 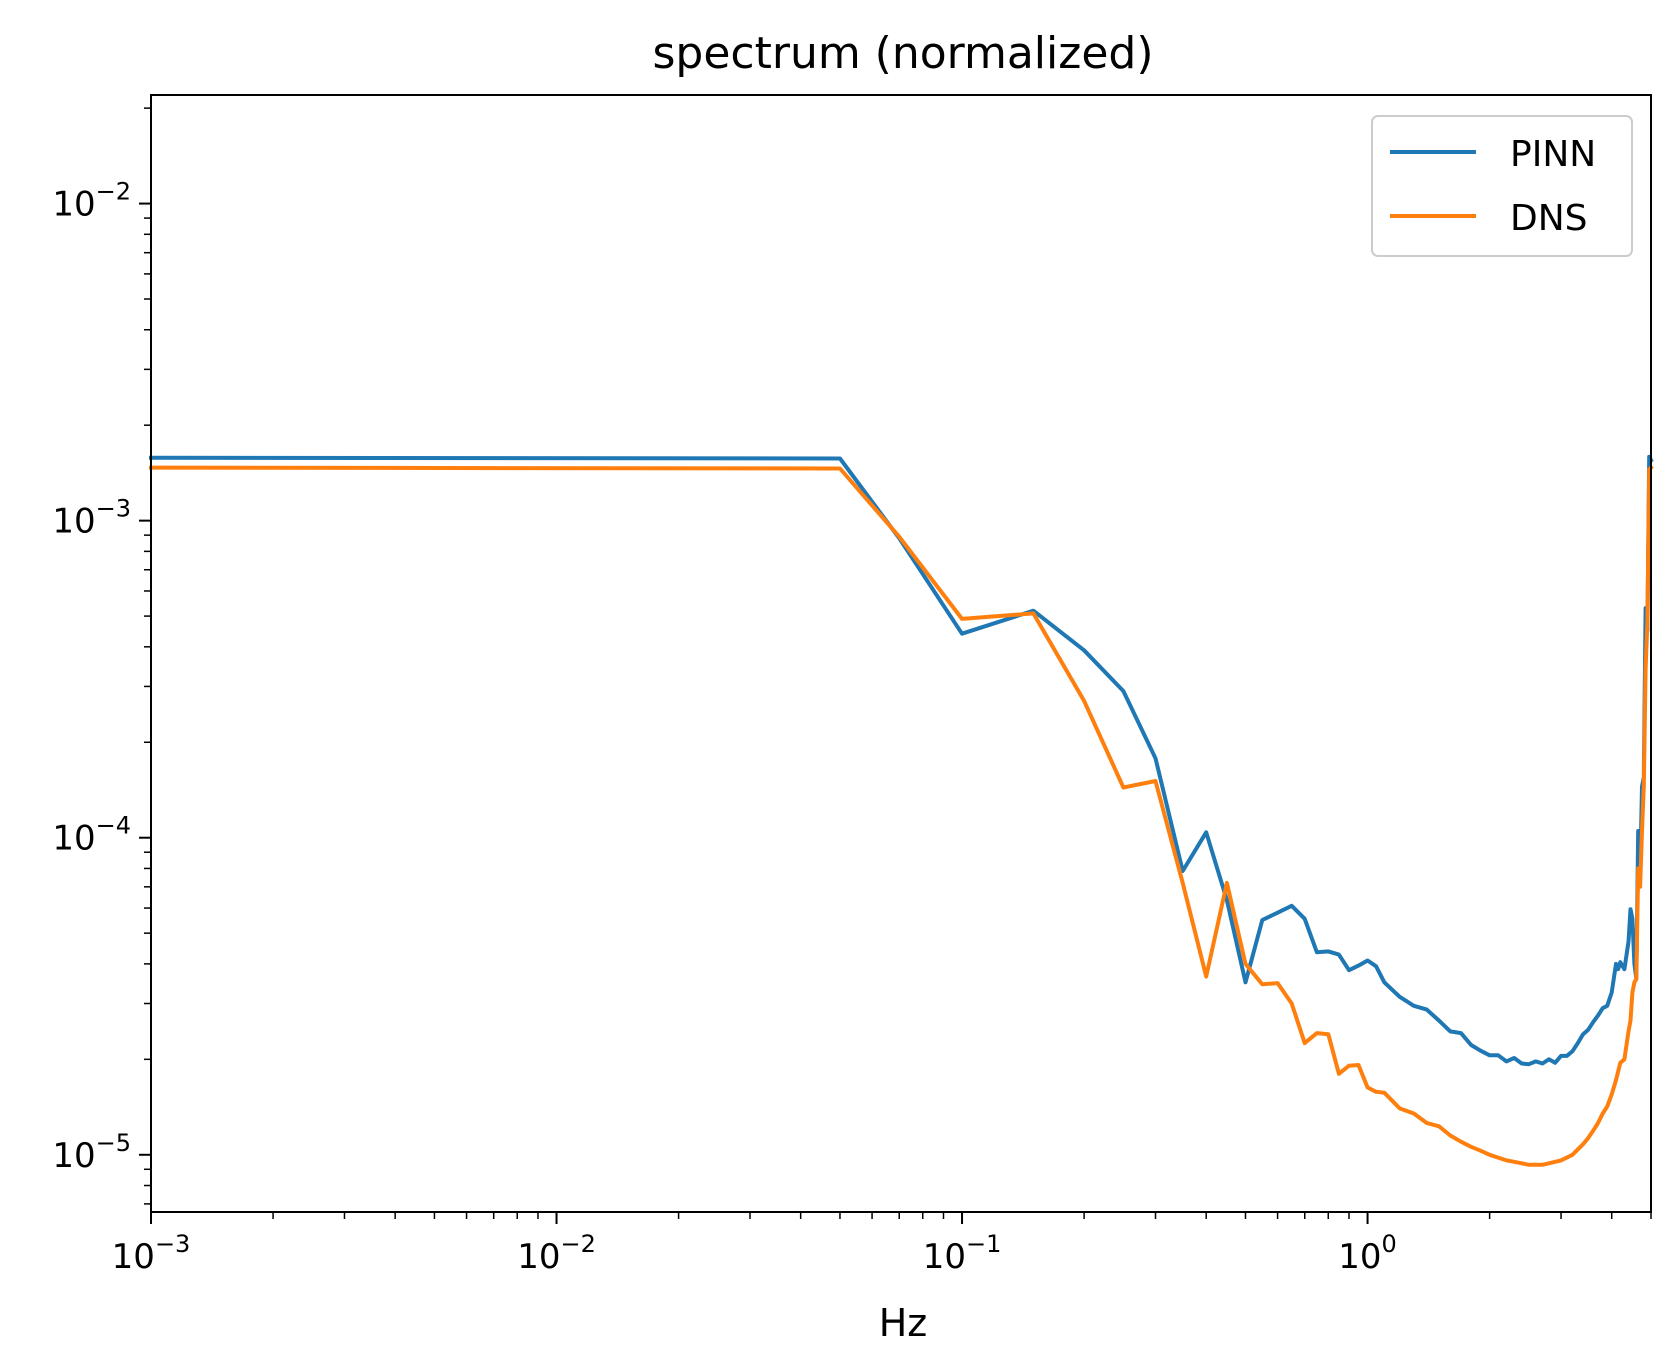 What do you see at coordinates (962, 1253) in the screenshot?
I see `x-tick-label: 10⁻¹` at bounding box center [962, 1253].